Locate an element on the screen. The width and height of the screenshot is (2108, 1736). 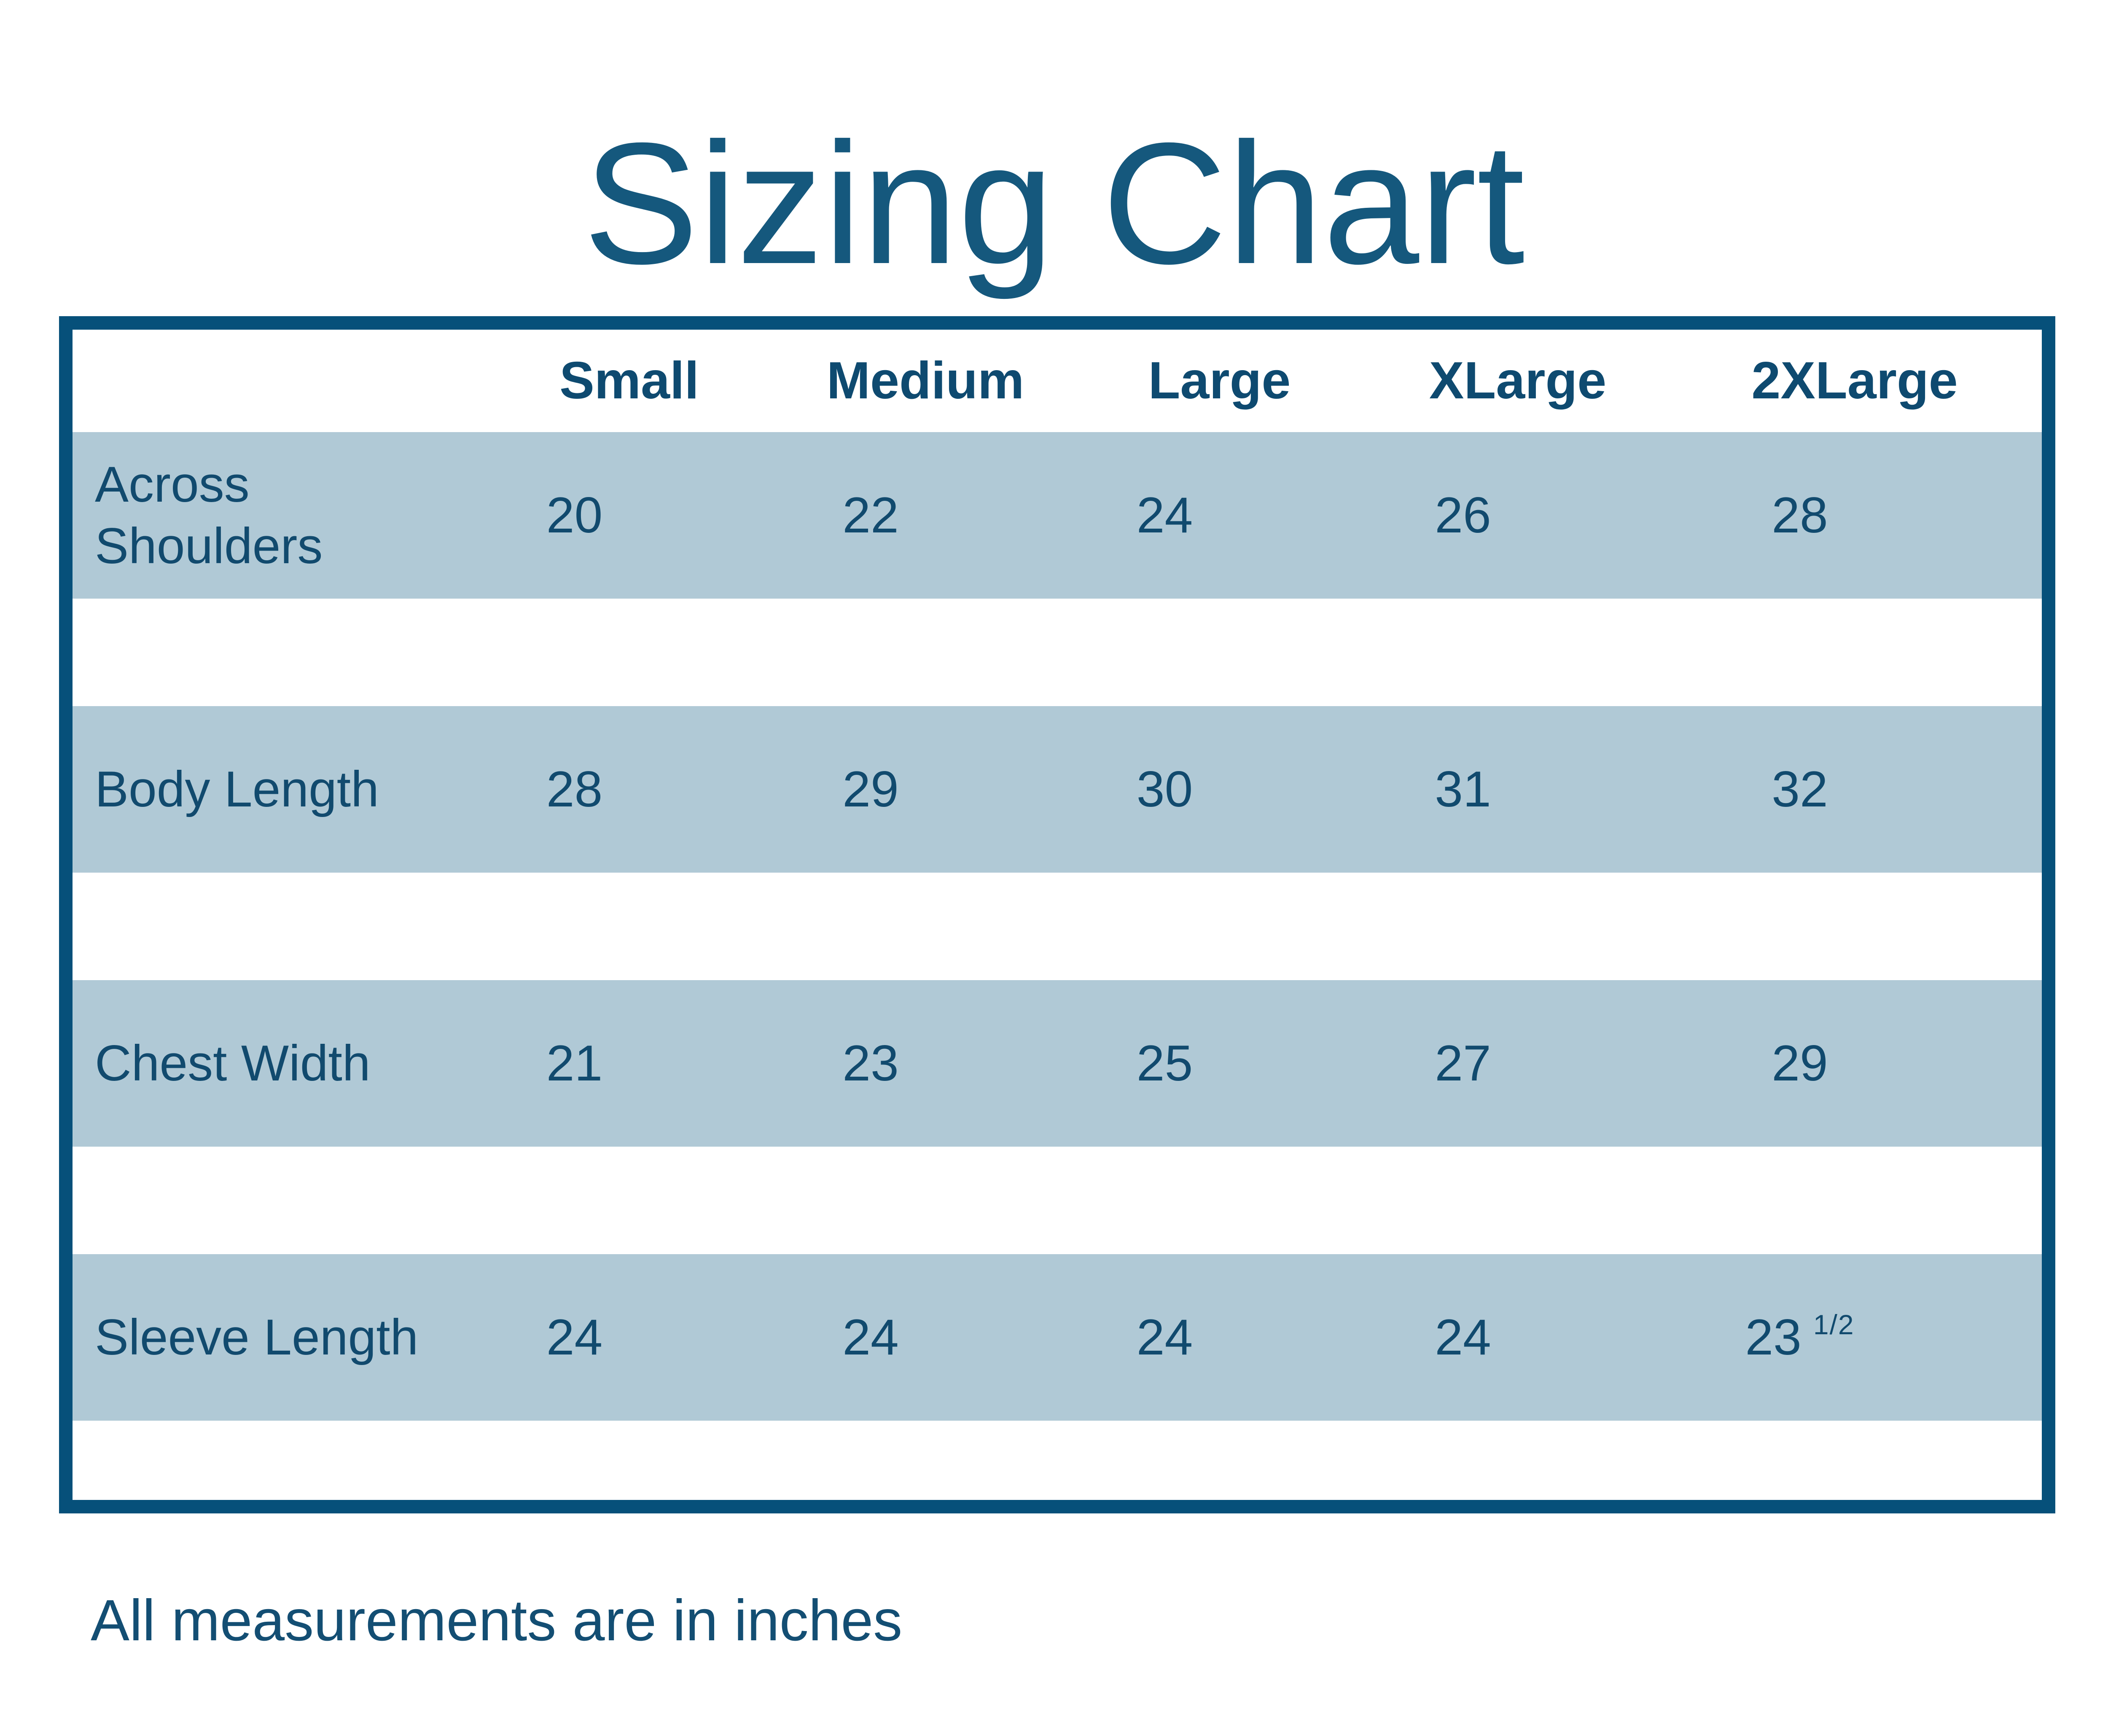
fraction-superscript: 1/2 is located at coordinates (1834, 1324).